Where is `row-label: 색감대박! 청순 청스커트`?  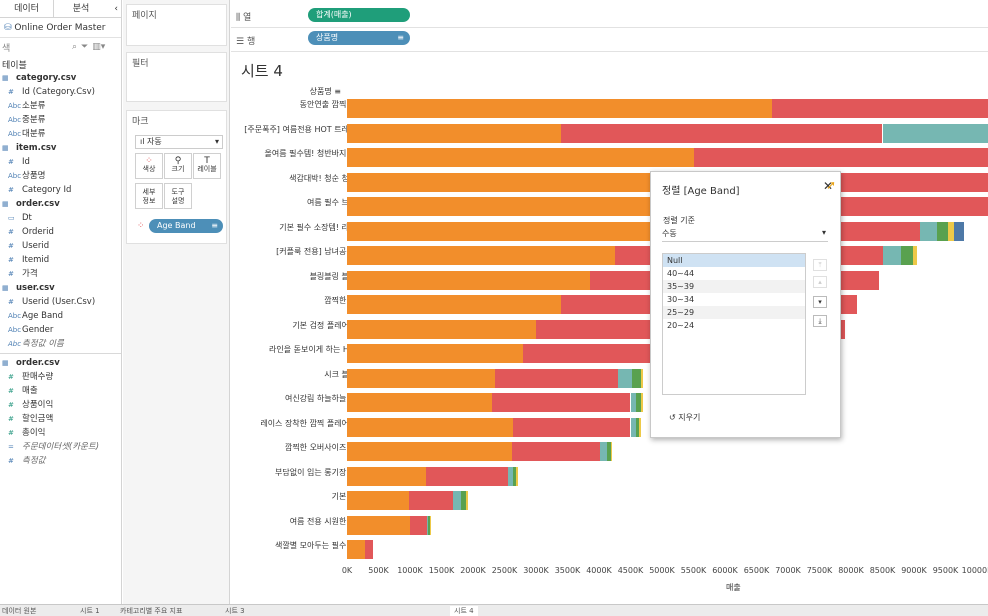 row-label: 색감대박! 청순 청스커트 is located at coordinates (330, 178).